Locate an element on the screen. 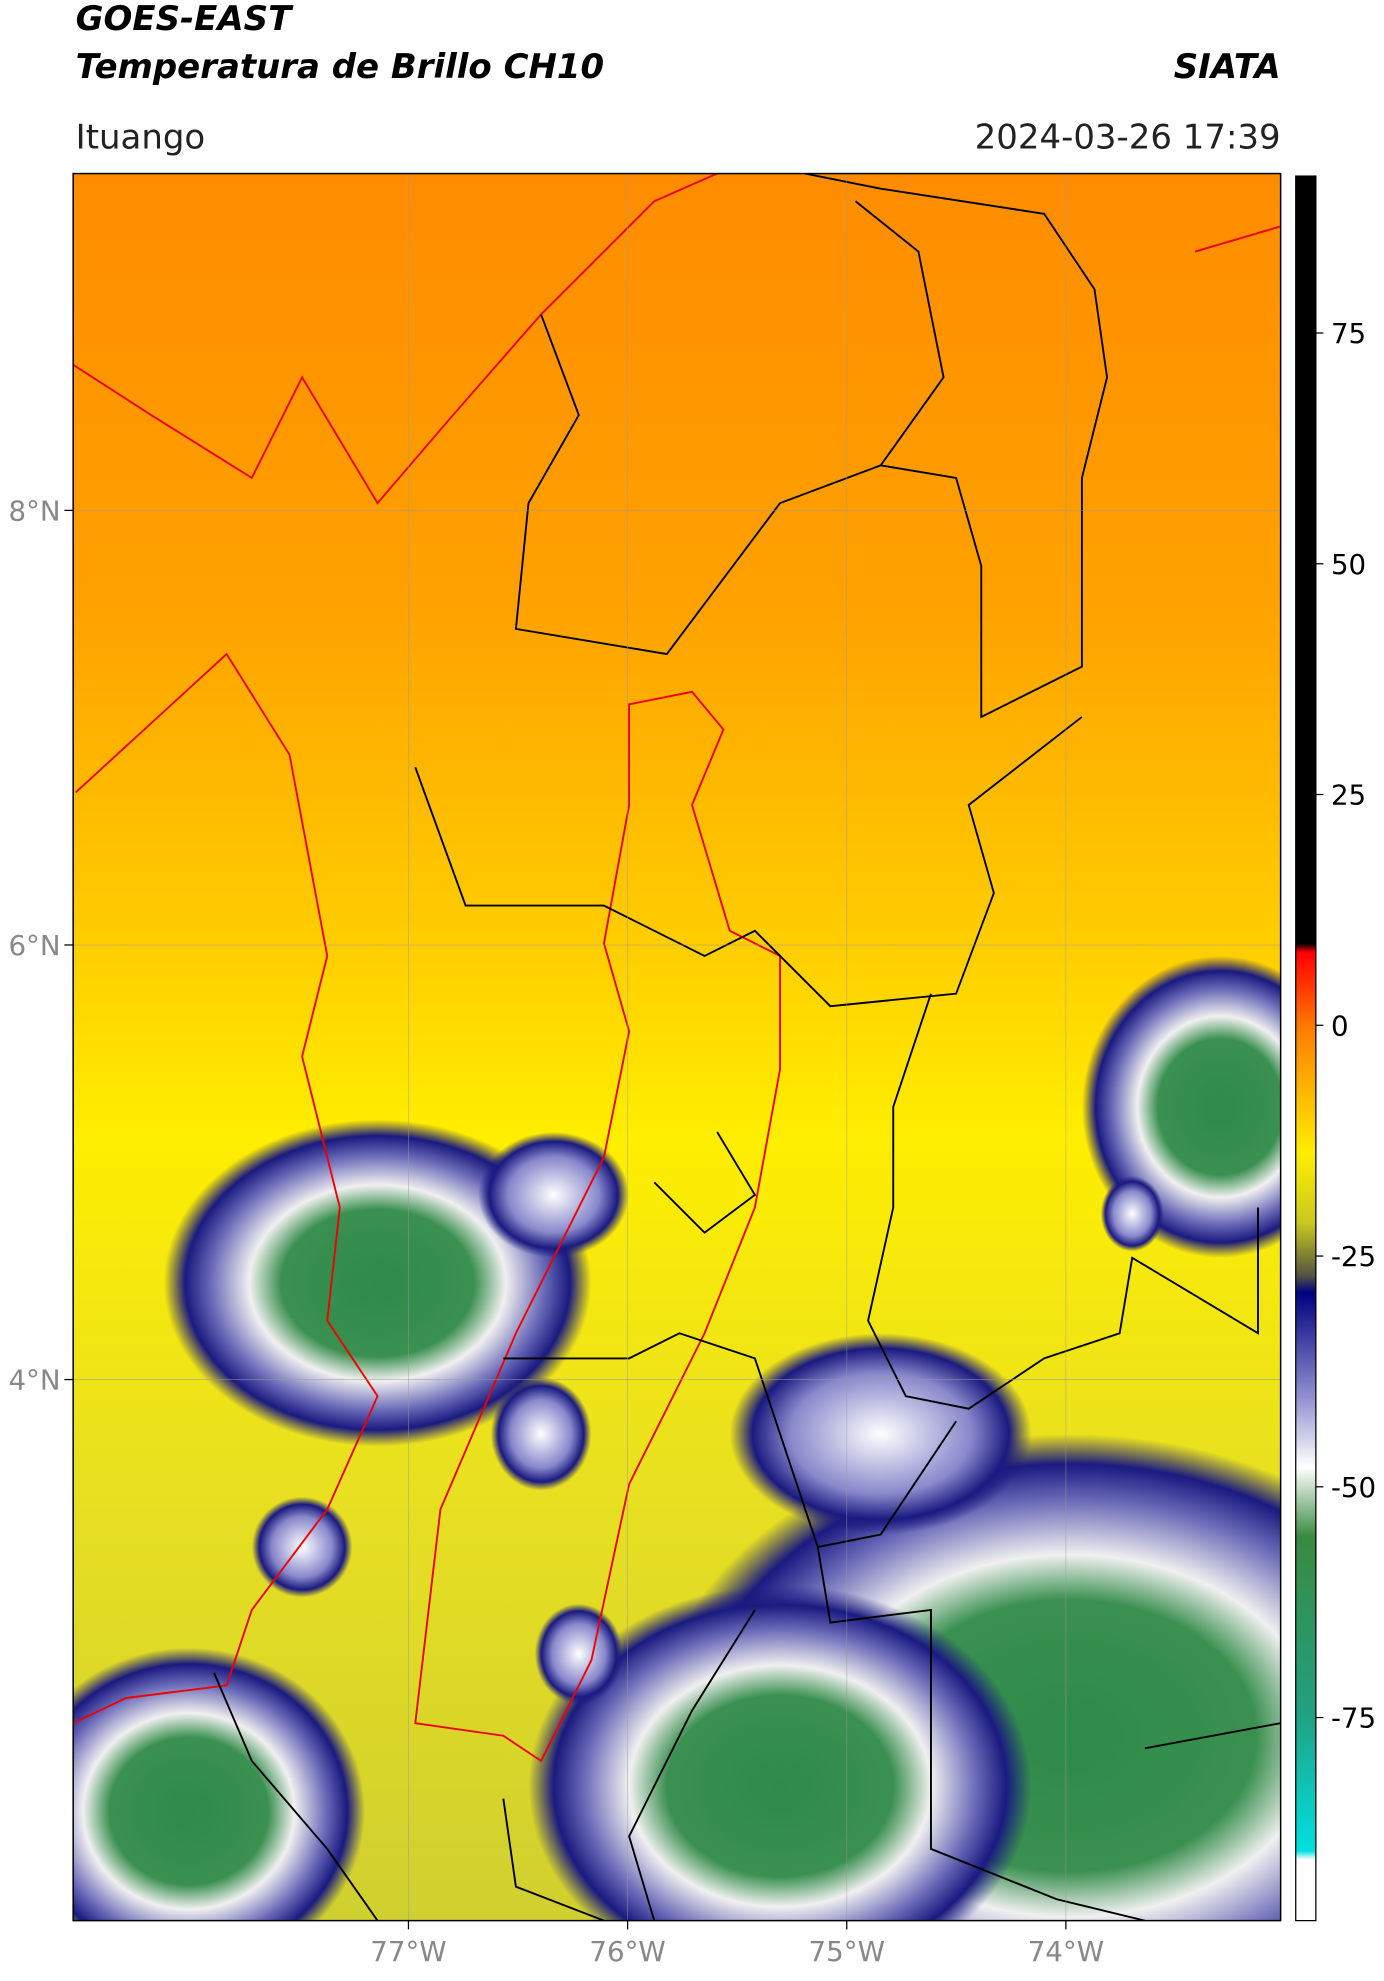 The height and width of the screenshot is (1981, 1384). timestamp: 2024-03-26 17:39 is located at coordinates (1128, 137).